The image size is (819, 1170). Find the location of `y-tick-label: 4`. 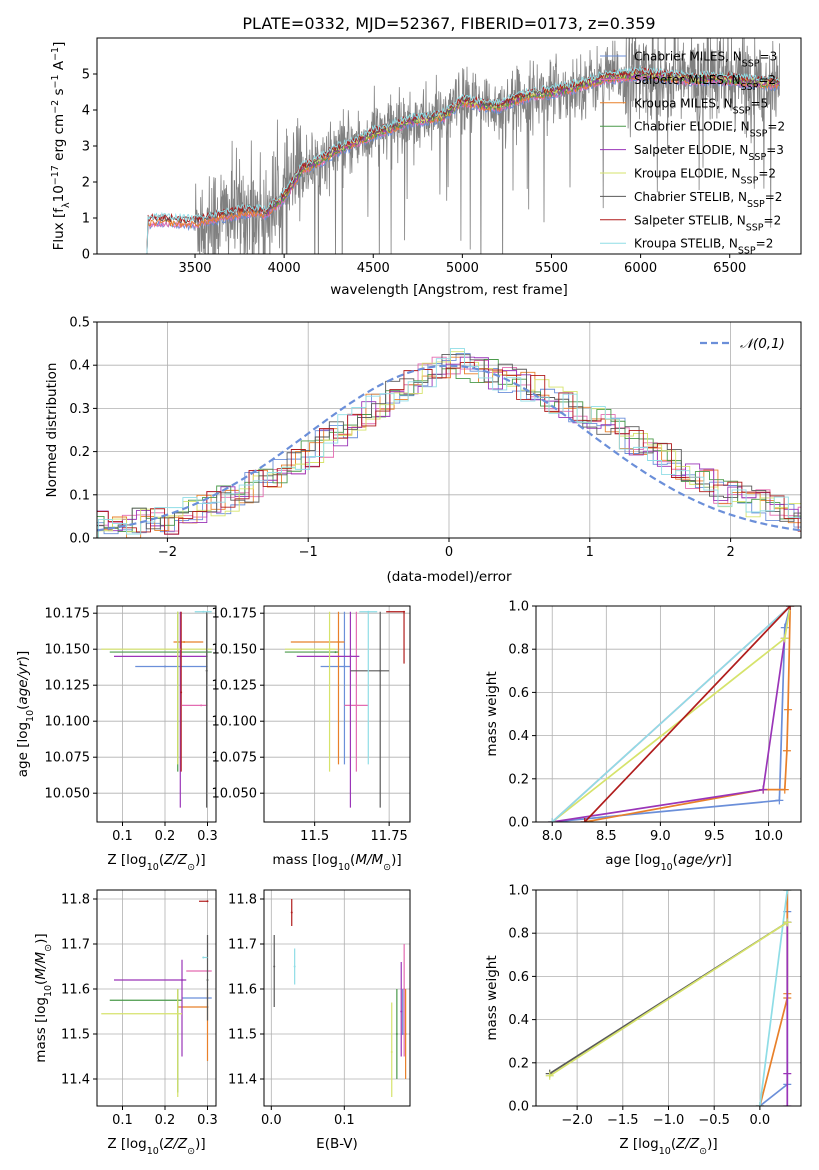

y-tick-label: 4 is located at coordinates (86, 111).